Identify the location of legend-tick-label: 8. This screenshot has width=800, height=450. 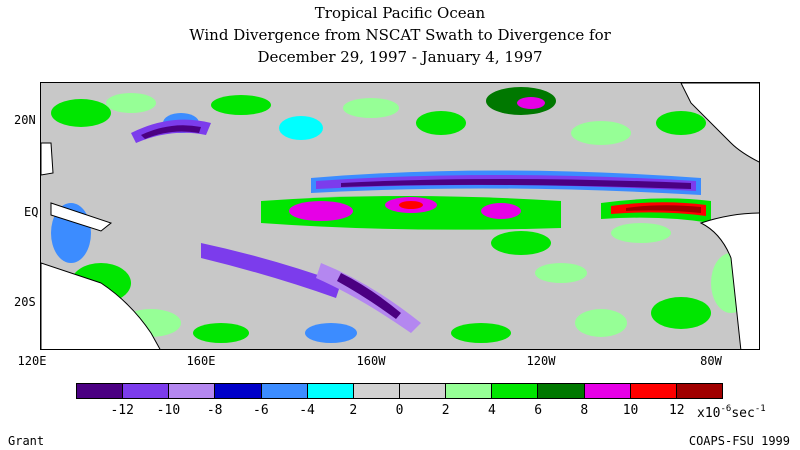
(584, 410).